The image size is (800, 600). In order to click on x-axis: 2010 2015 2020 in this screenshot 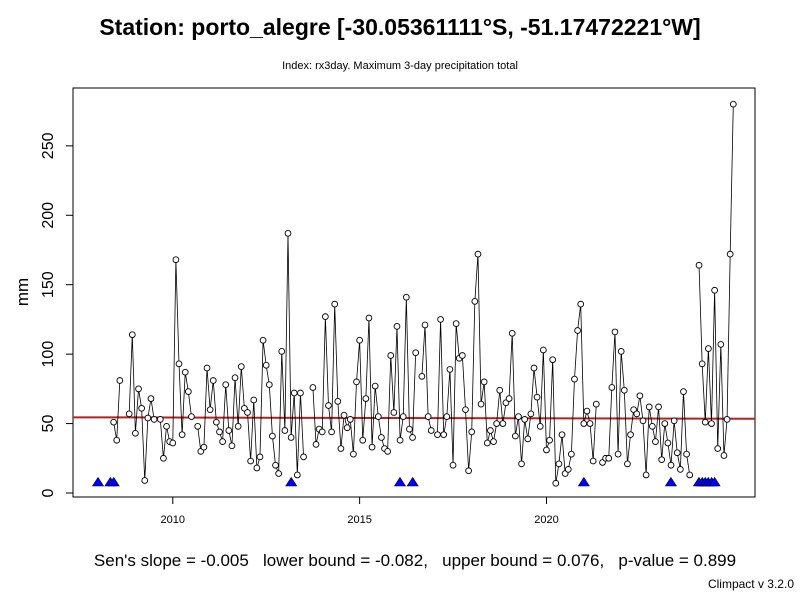, I will do `click(360, 511)`.